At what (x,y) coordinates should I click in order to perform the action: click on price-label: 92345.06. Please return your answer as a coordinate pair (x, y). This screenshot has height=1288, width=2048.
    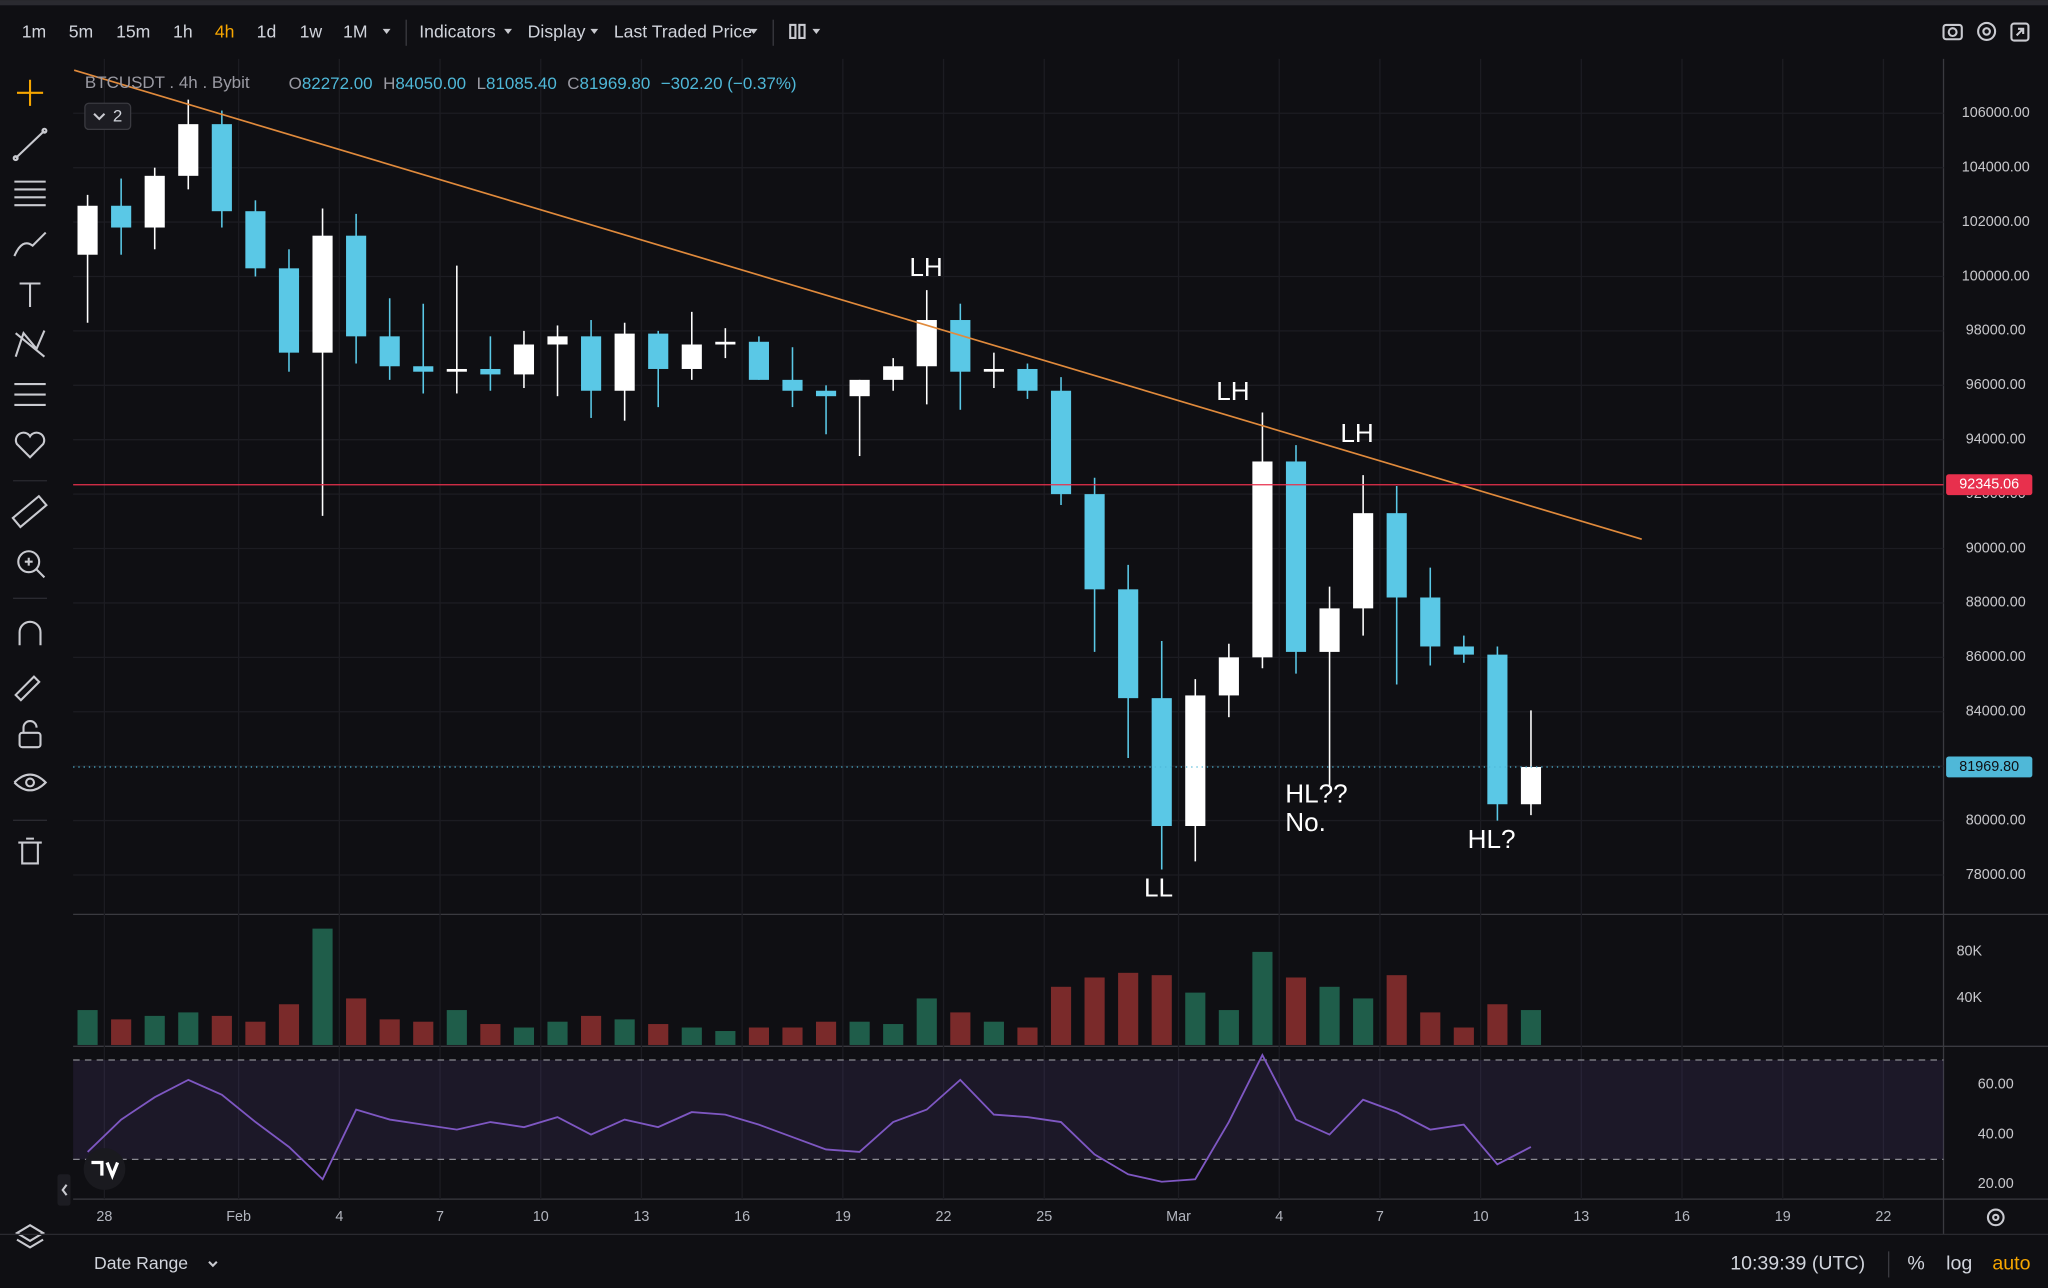
    Looking at the image, I should click on (1989, 485).